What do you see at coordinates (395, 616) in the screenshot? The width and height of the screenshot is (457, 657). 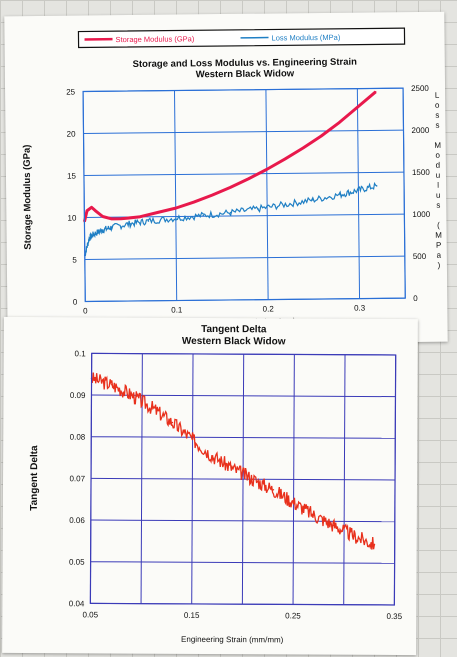 I see `x-tick-label: 0.35` at bounding box center [395, 616].